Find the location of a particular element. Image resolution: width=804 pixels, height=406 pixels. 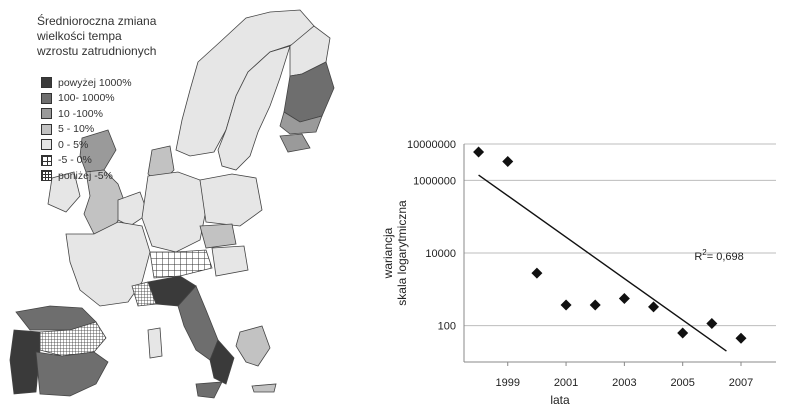

legend-label: 5 - 10% is located at coordinates (76, 129).